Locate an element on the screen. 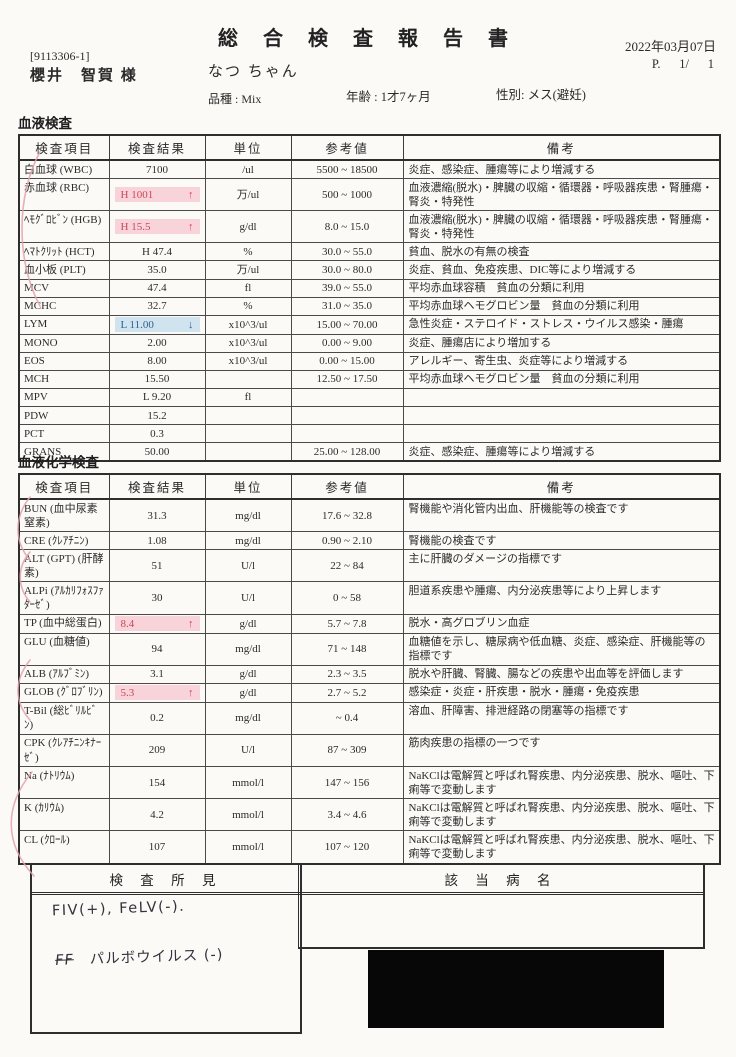  test-result-cell: 32.7 is located at coordinates (157, 306).